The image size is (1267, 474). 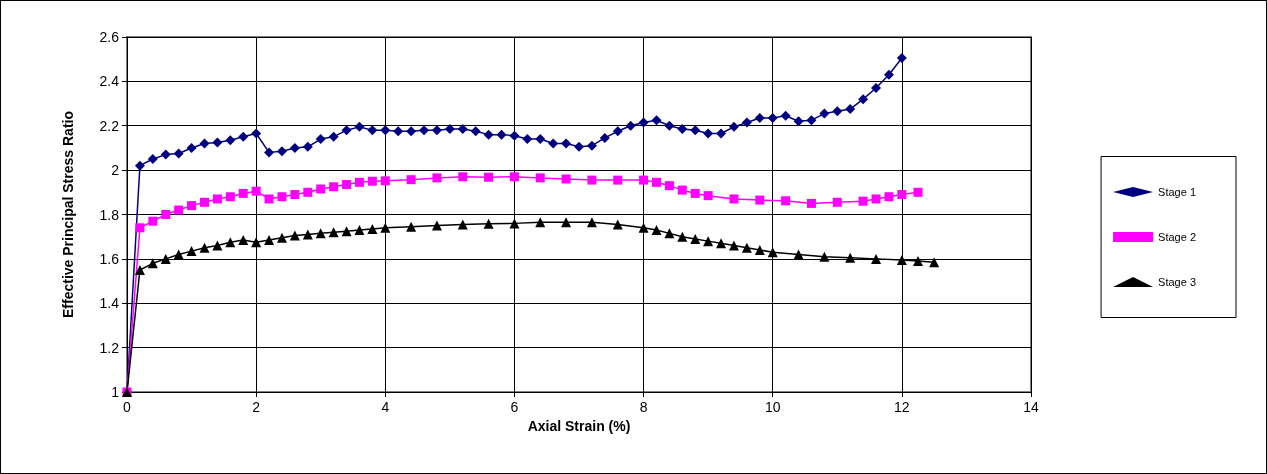 I want to click on legend-label: Stage 3, so click(x=1177, y=282).